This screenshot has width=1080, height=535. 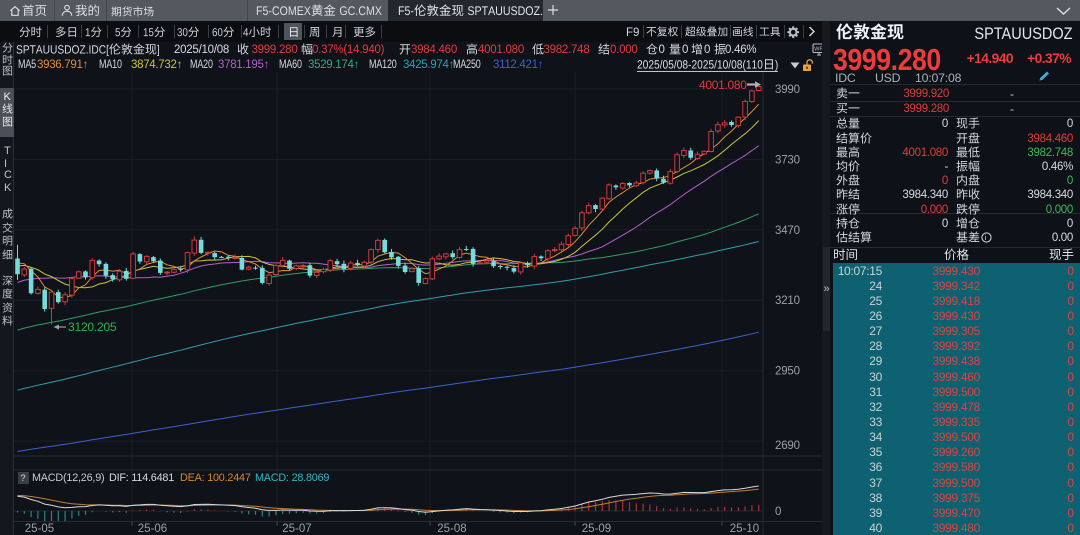 I want to click on svg-text: 3120.205, so click(x=92, y=327).